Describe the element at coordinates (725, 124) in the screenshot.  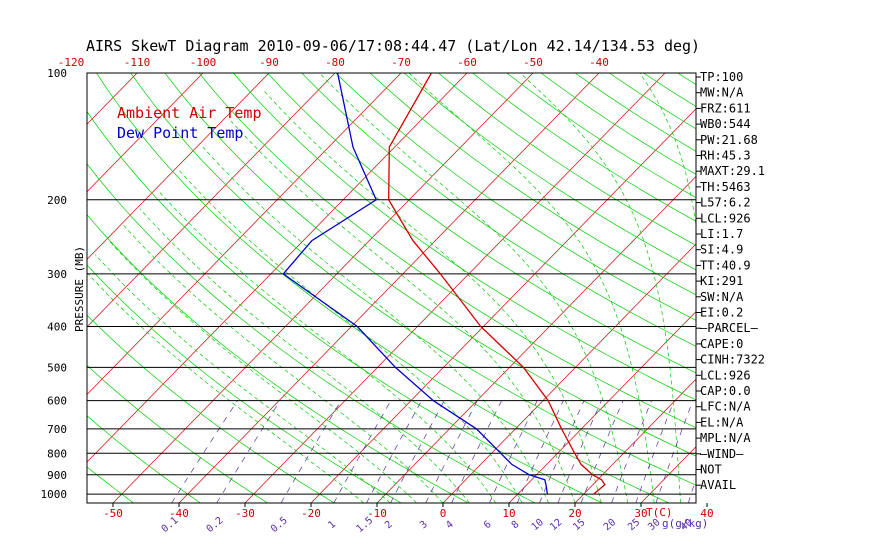
I see `index-label: WB0:544` at that location.